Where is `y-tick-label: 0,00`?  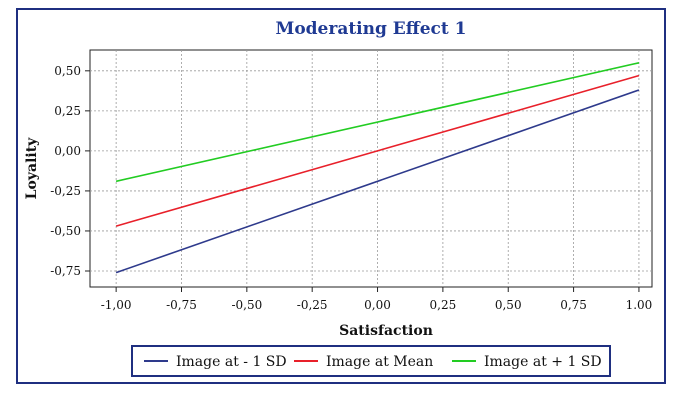
y-tick-label: 0,00 is located at coordinates (67, 151).